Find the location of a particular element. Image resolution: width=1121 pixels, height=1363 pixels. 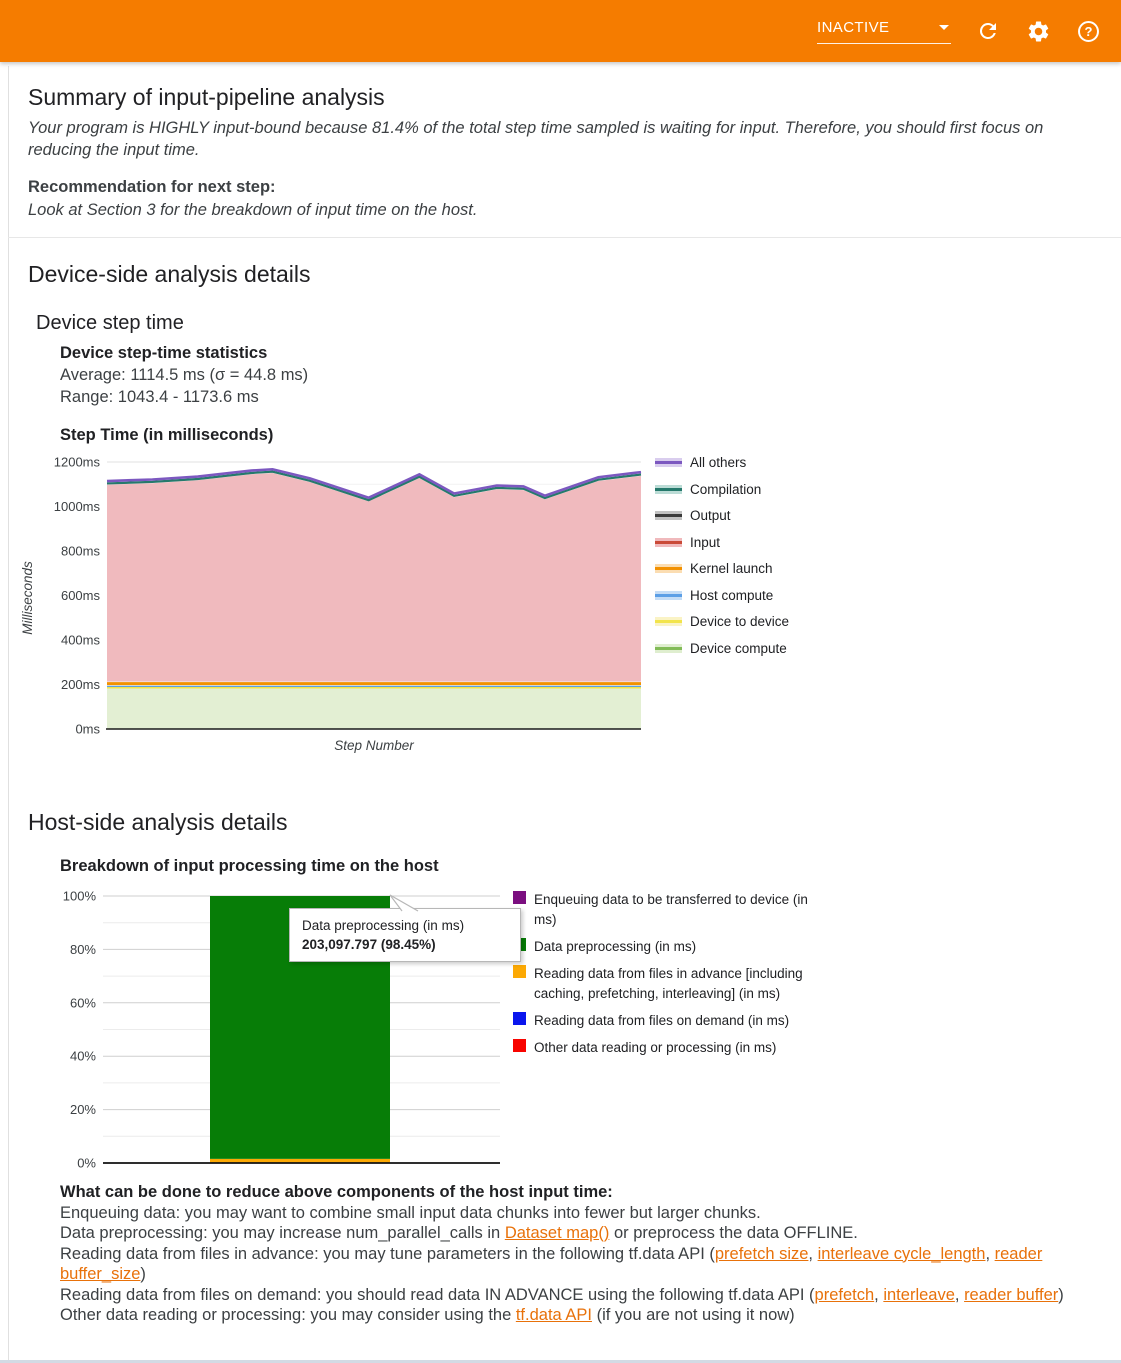

legend-item: Device compute is located at coordinates (722, 648).